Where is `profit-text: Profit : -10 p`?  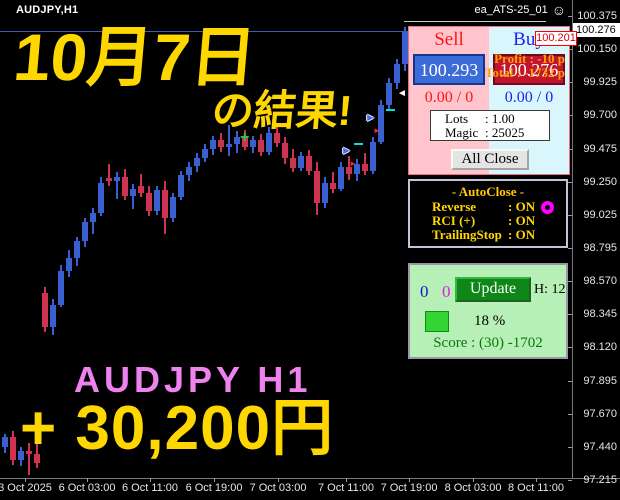
profit-text: Profit : -10 p is located at coordinates (529, 58).